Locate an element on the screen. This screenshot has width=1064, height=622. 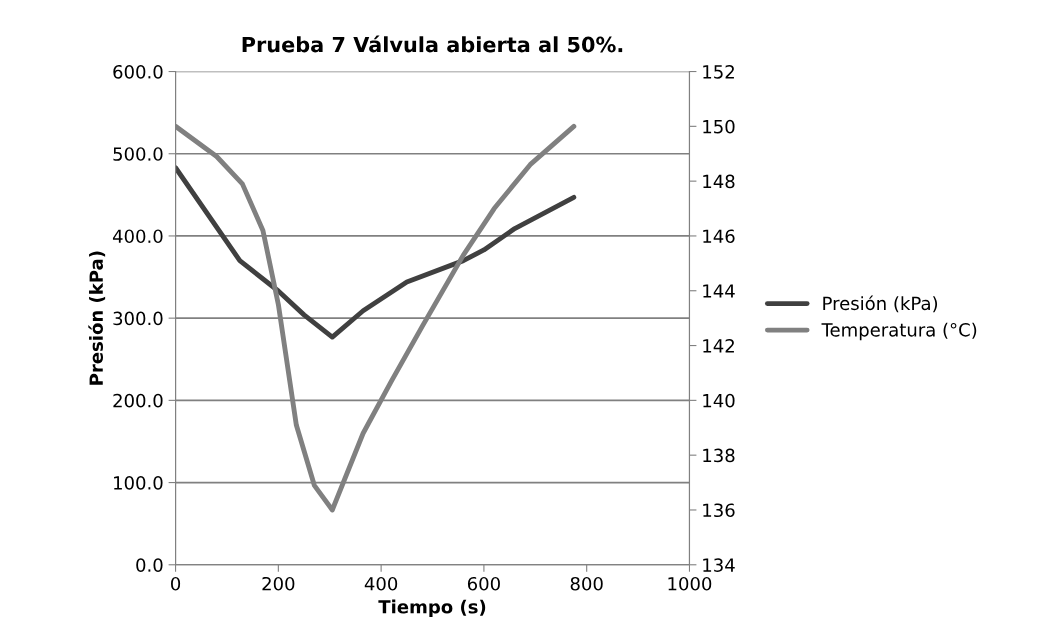
line-series is located at coordinates (376, 252).